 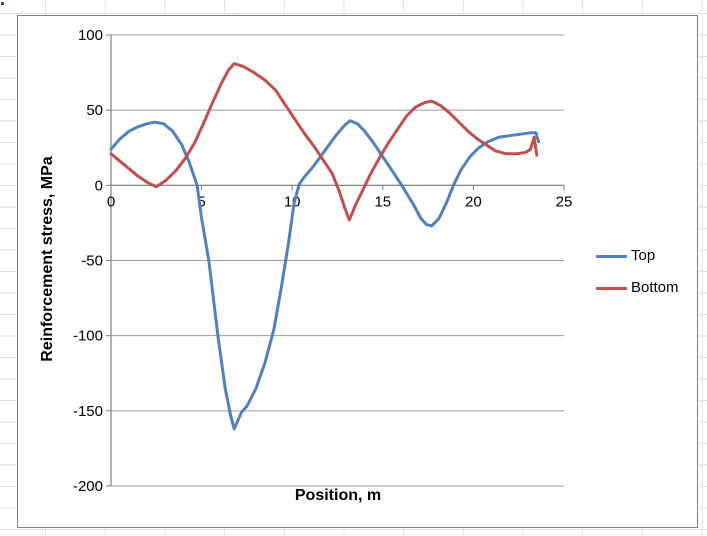 What do you see at coordinates (338, 495) in the screenshot?
I see `x-axis-title: Position, m` at bounding box center [338, 495].